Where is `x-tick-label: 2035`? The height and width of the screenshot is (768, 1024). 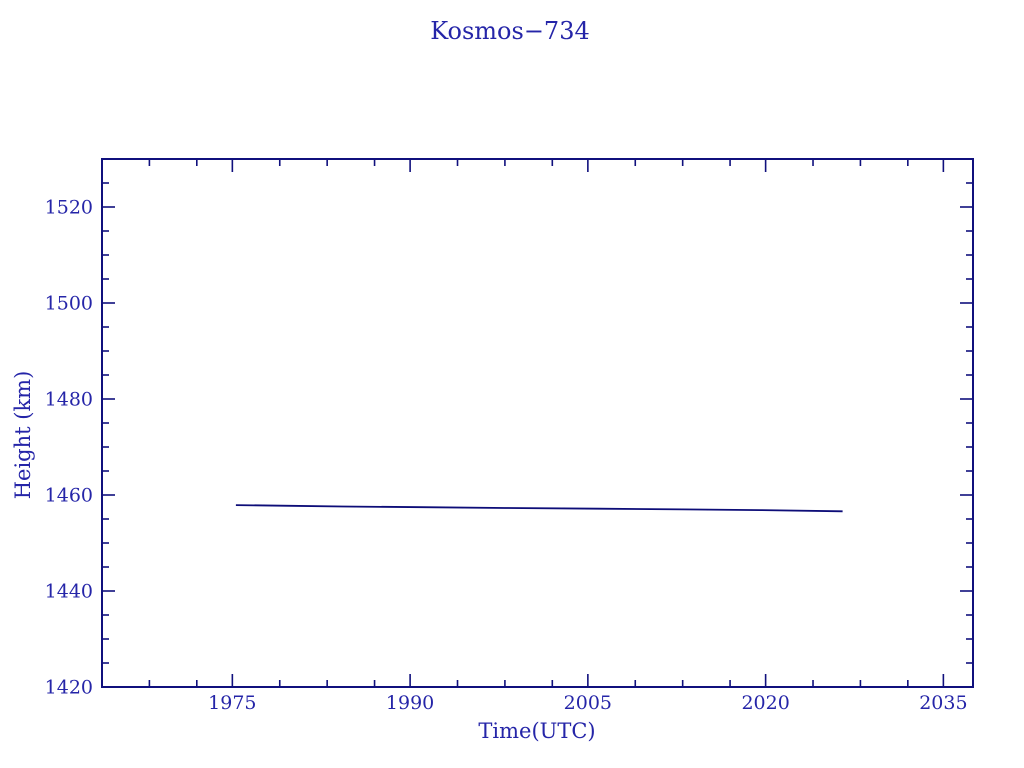
x-tick-label: 2035 is located at coordinates (943, 703).